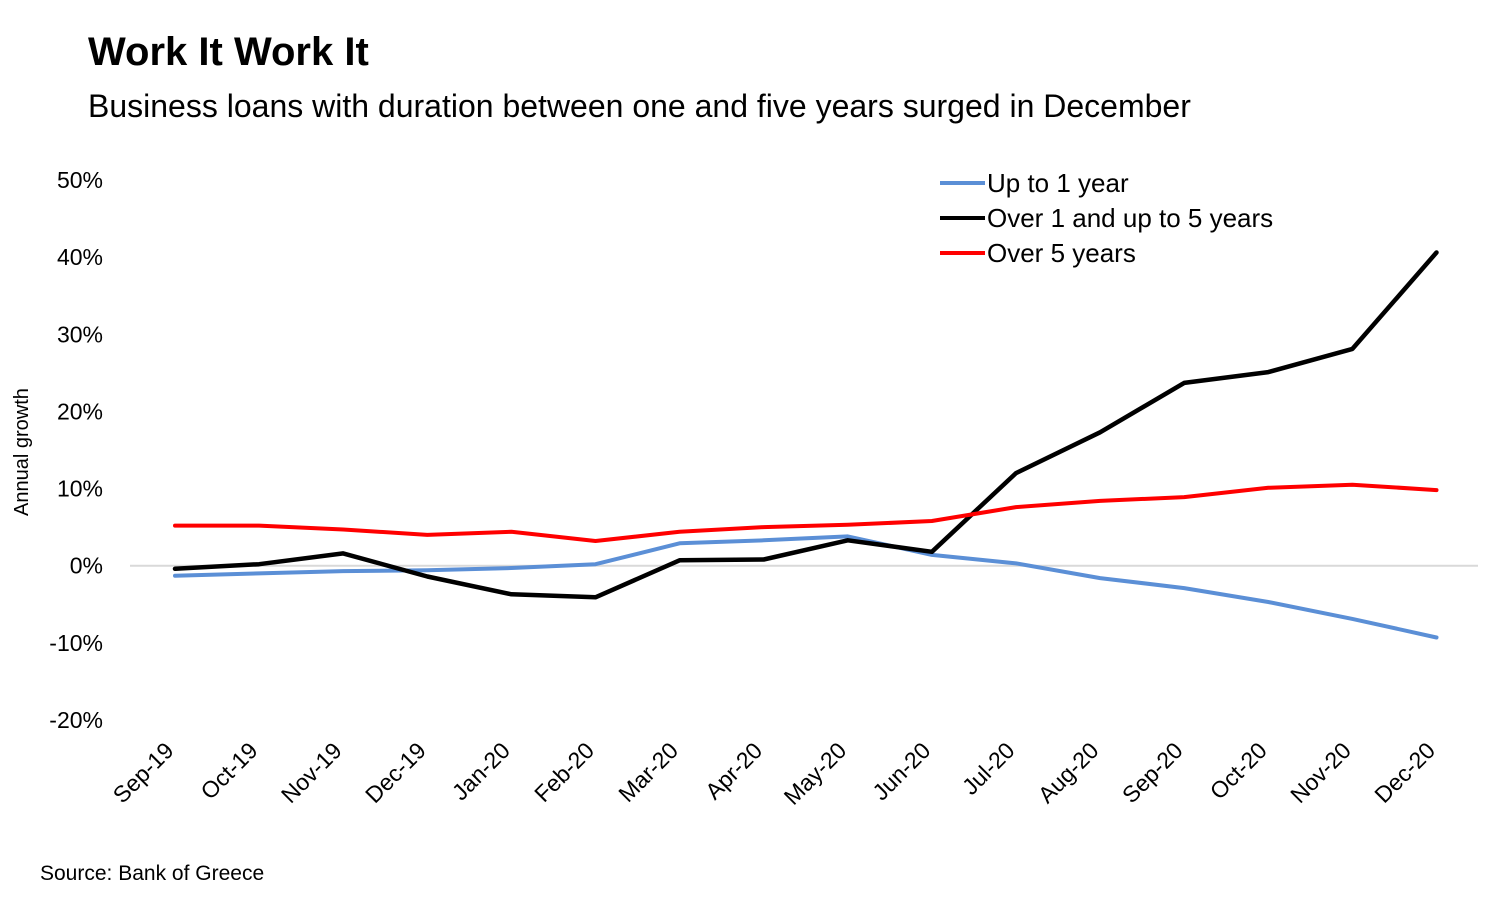  I want to click on x-tick-label: Nov-19, so click(311, 772).